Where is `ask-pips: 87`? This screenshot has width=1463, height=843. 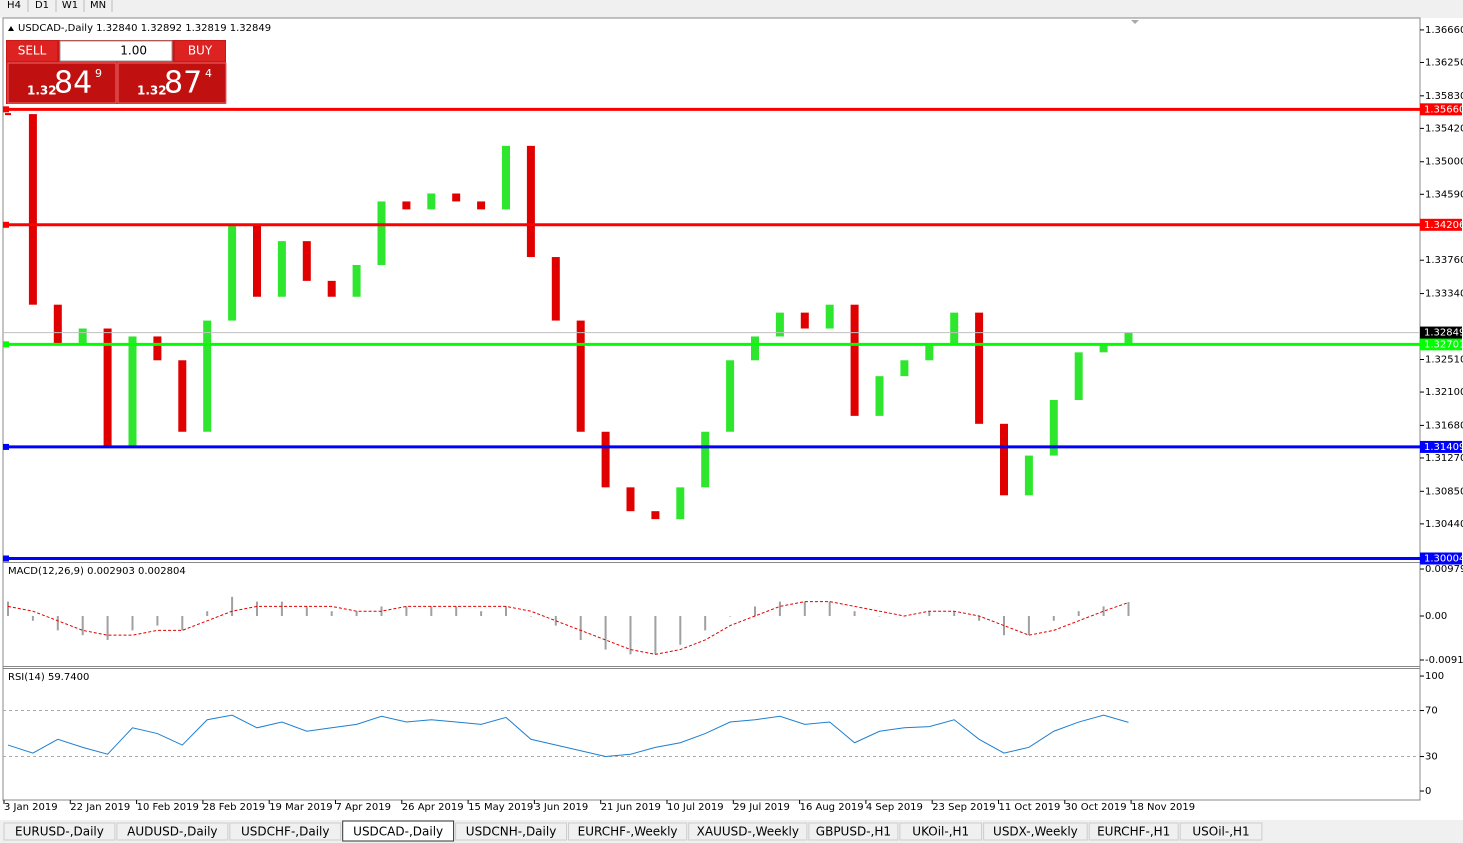 ask-pips: 87 is located at coordinates (183, 83).